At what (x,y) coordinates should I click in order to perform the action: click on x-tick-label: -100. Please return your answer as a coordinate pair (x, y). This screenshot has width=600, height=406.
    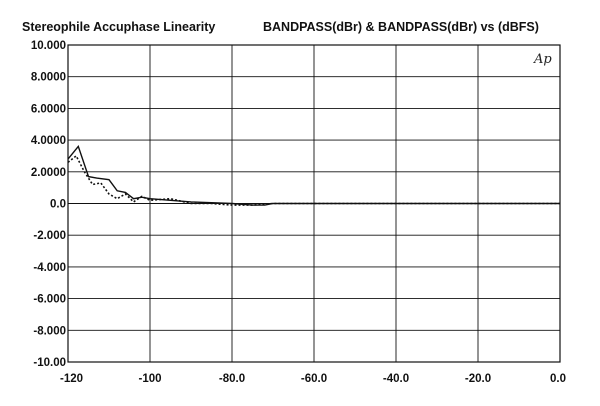
    Looking at the image, I should click on (149, 379).